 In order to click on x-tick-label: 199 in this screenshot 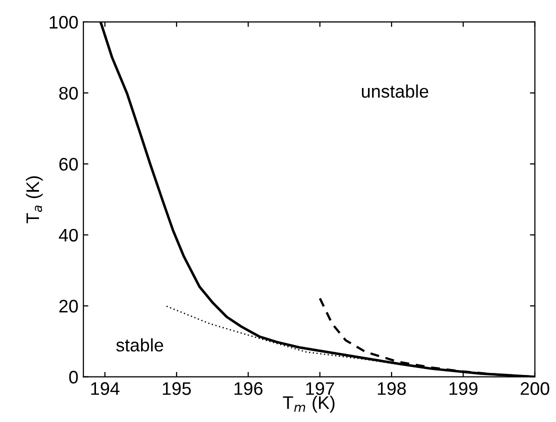, I will do `click(464, 388)`.